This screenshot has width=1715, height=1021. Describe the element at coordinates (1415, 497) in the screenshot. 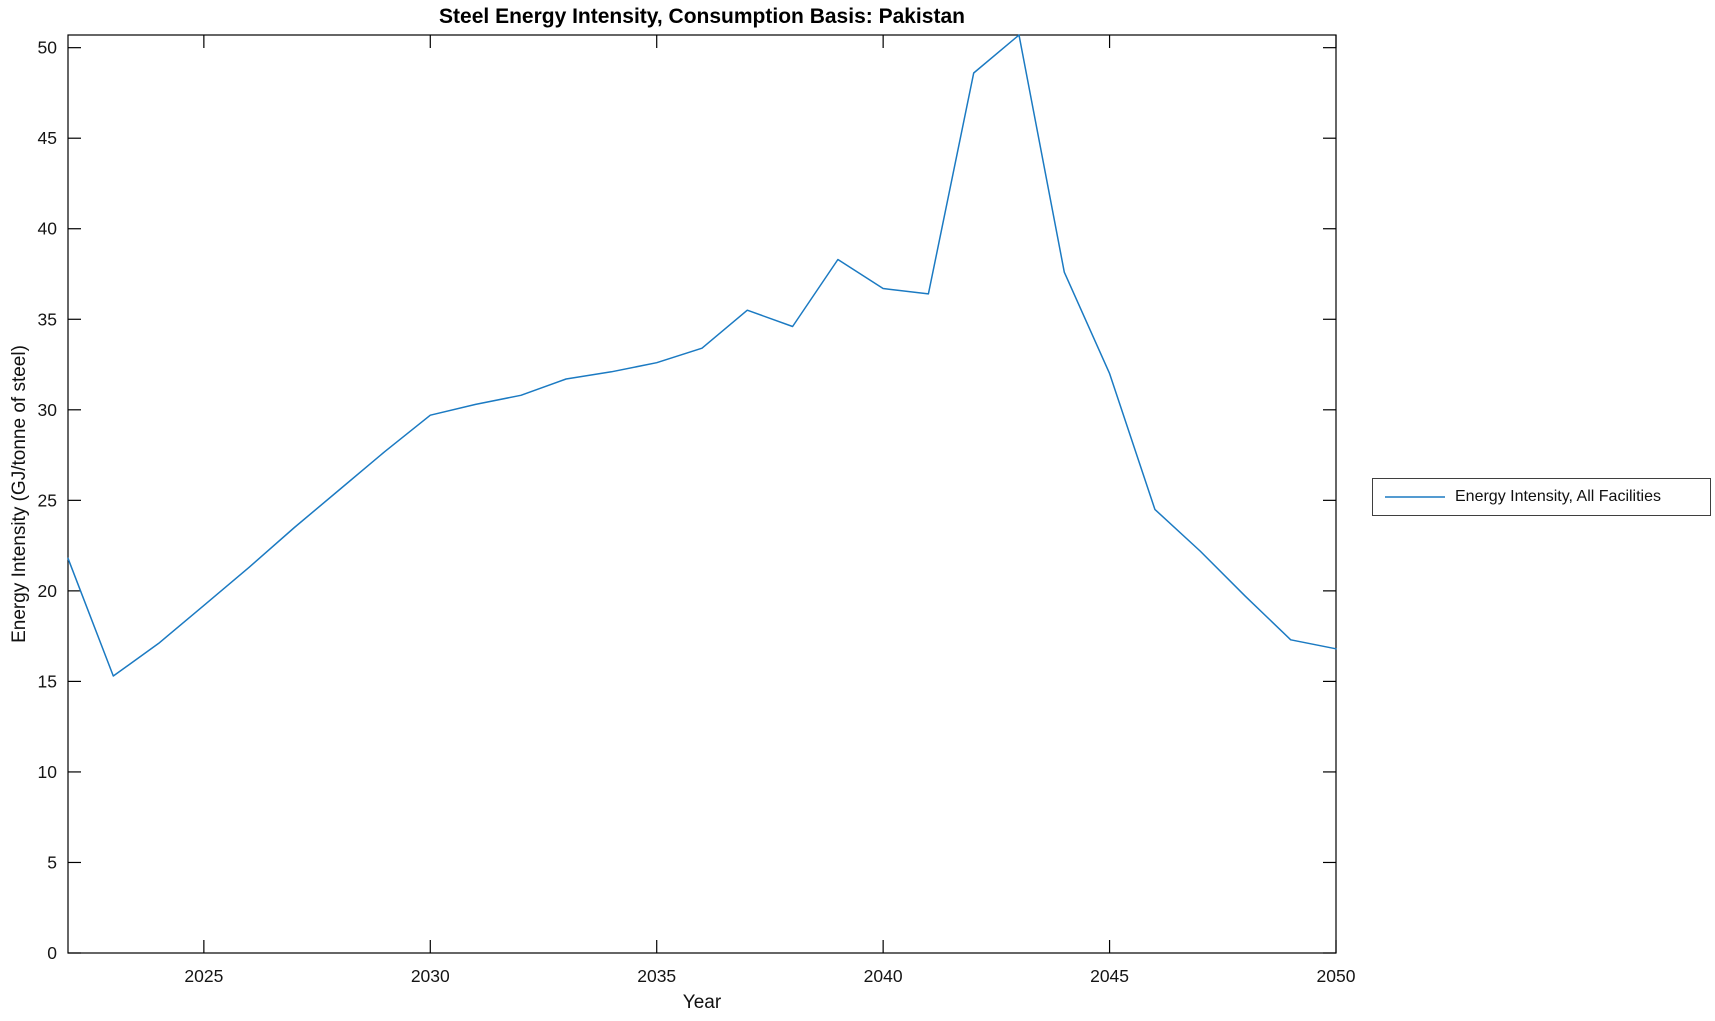

I see `legend-line-sample` at that location.